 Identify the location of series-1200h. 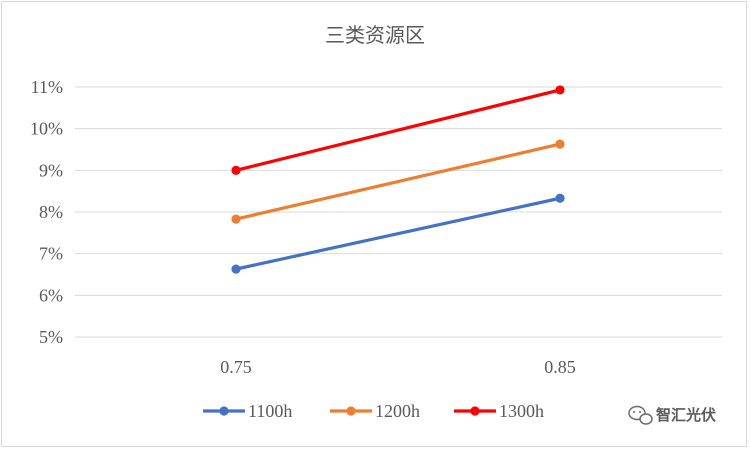
(398, 181).